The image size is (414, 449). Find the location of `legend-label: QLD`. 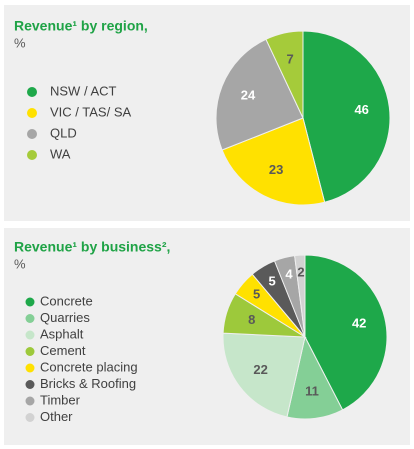

legend-label: QLD is located at coordinates (63, 132).